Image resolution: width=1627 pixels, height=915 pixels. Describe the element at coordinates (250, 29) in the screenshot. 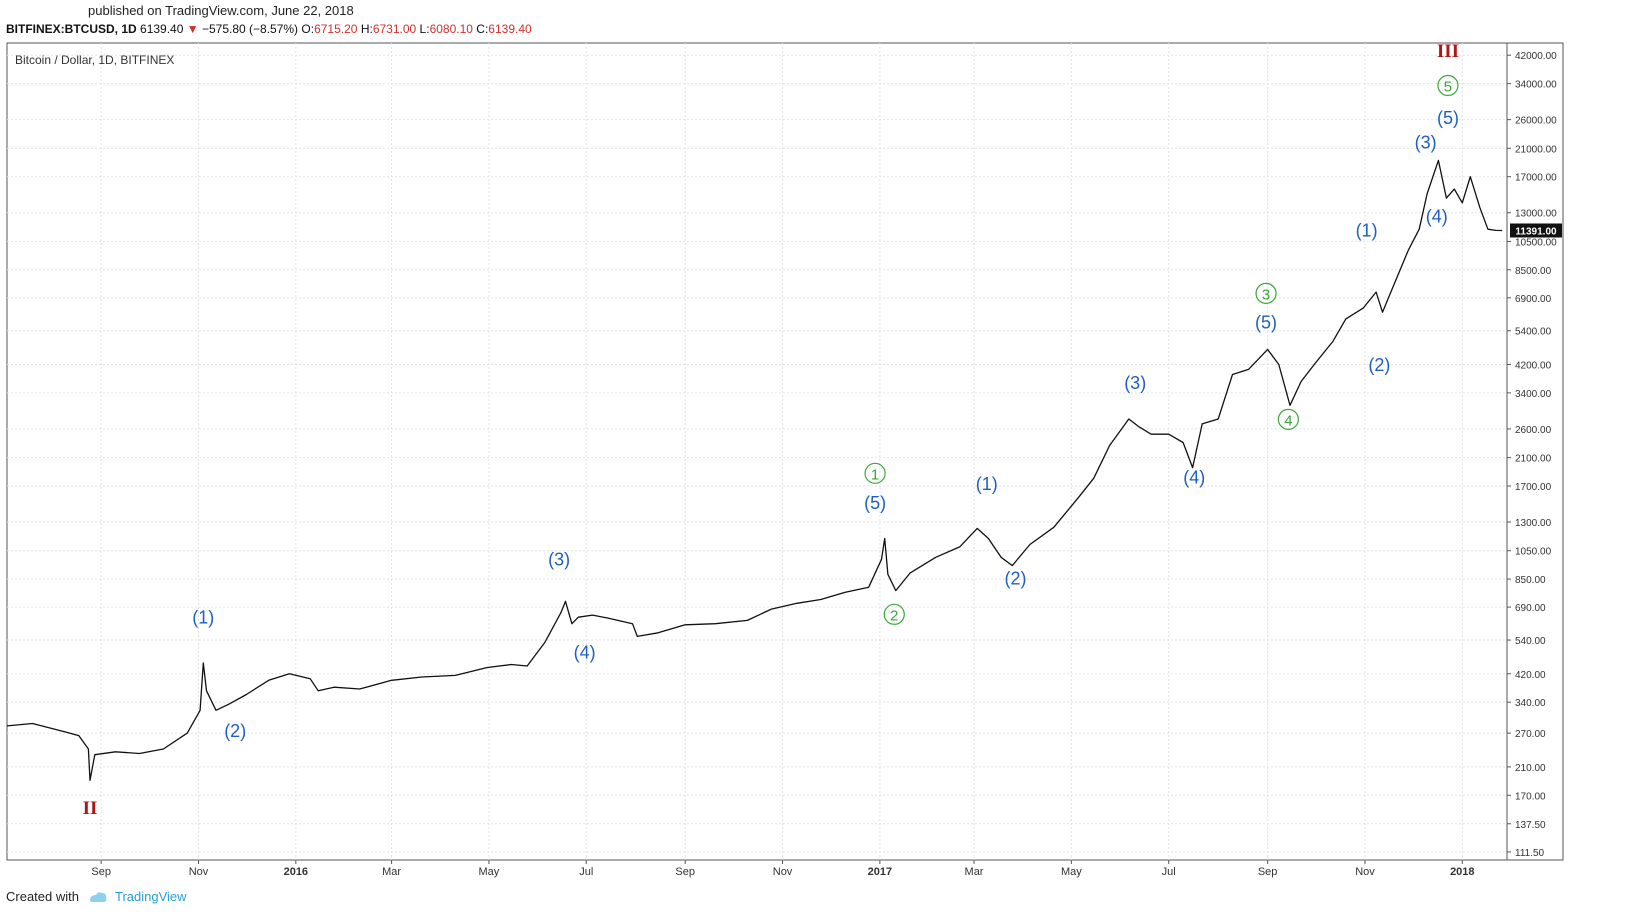

I see `price-change: −575.80 (−8.57%)` at that location.